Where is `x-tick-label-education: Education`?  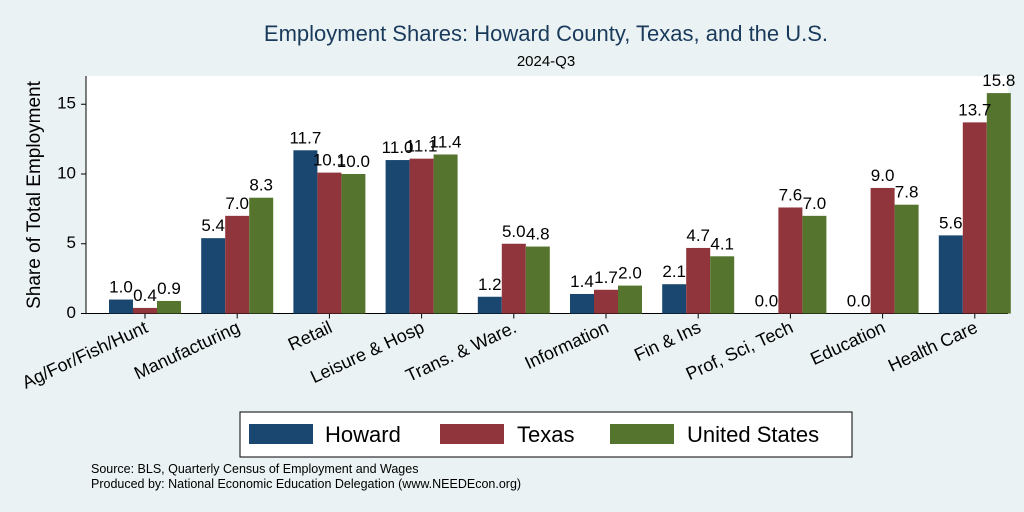
x-tick-label-education: Education is located at coordinates (847, 343).